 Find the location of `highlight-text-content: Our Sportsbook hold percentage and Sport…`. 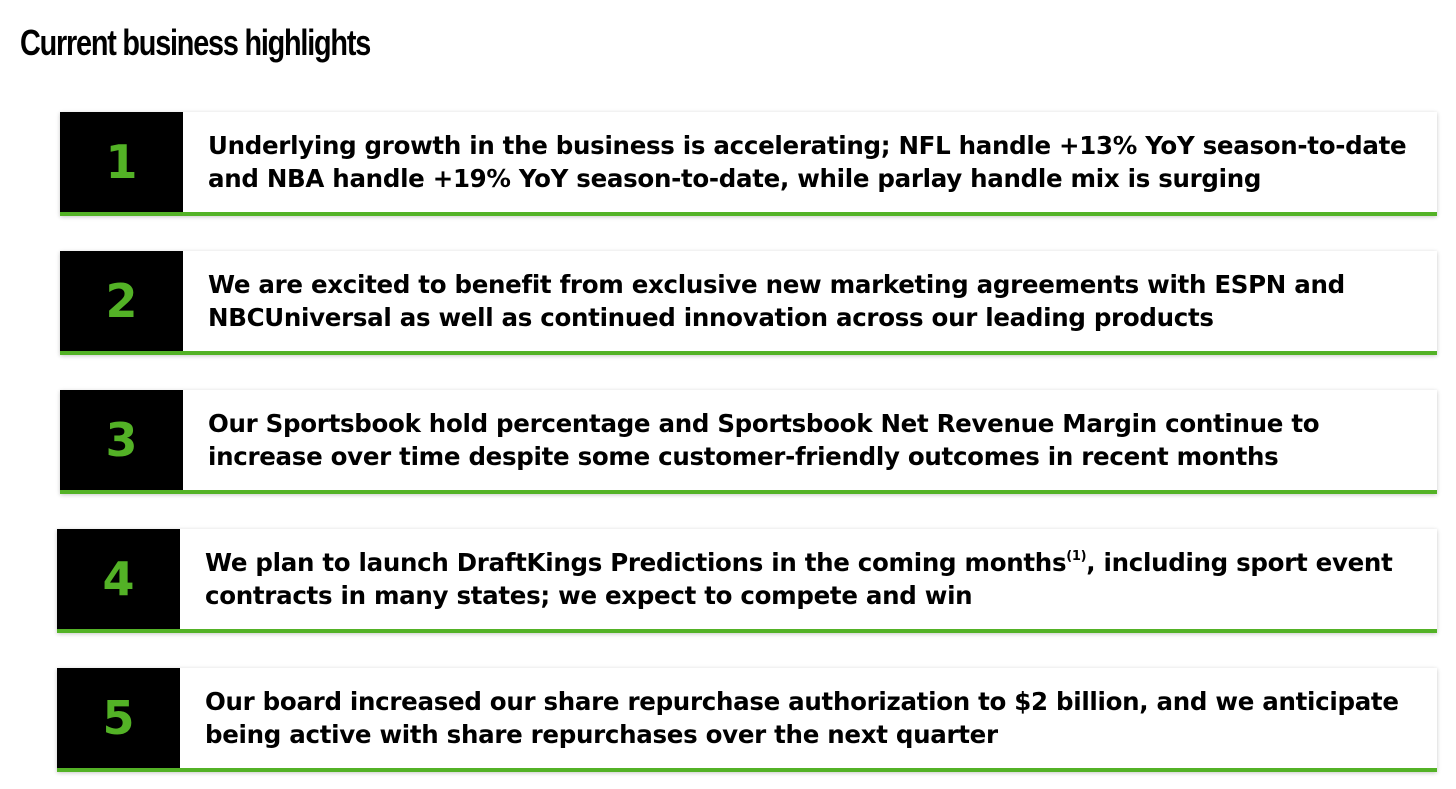

highlight-text-content: Our Sportsbook hold percentage and Sport… is located at coordinates (764, 440).